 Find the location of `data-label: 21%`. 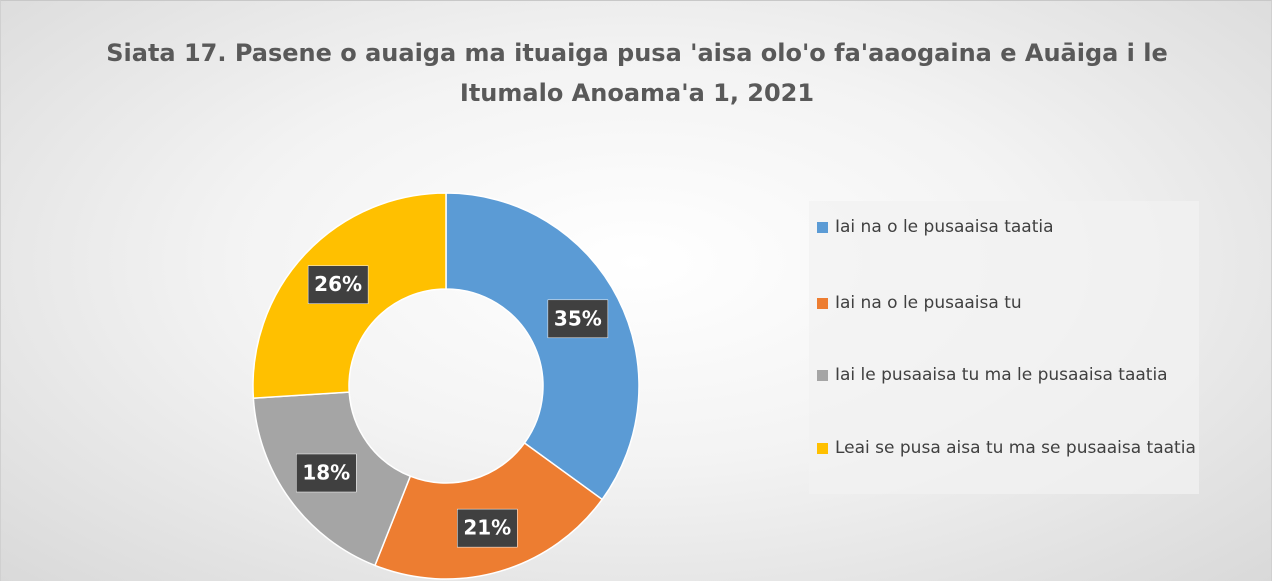

data-label: 21% is located at coordinates (487, 528).